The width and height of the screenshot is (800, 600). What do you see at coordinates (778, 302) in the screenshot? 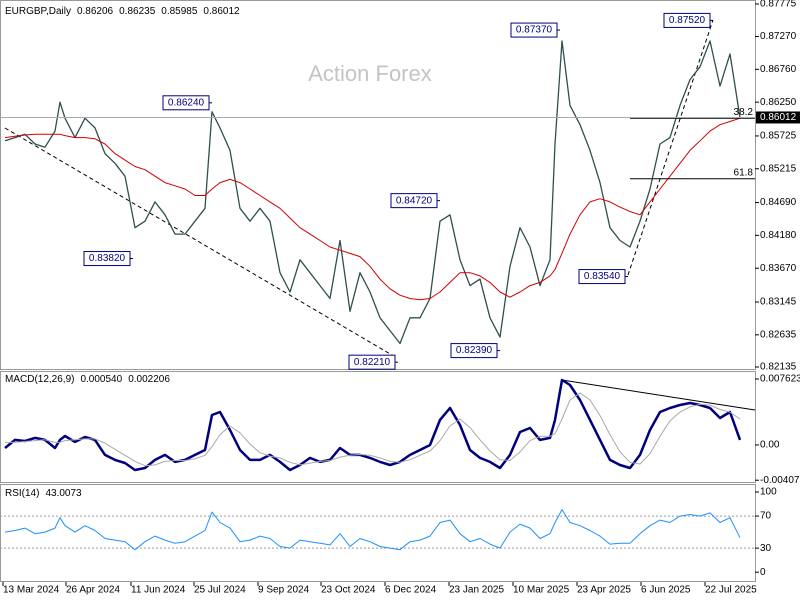
I see `y-tick-label: 0.83145` at bounding box center [778, 302].